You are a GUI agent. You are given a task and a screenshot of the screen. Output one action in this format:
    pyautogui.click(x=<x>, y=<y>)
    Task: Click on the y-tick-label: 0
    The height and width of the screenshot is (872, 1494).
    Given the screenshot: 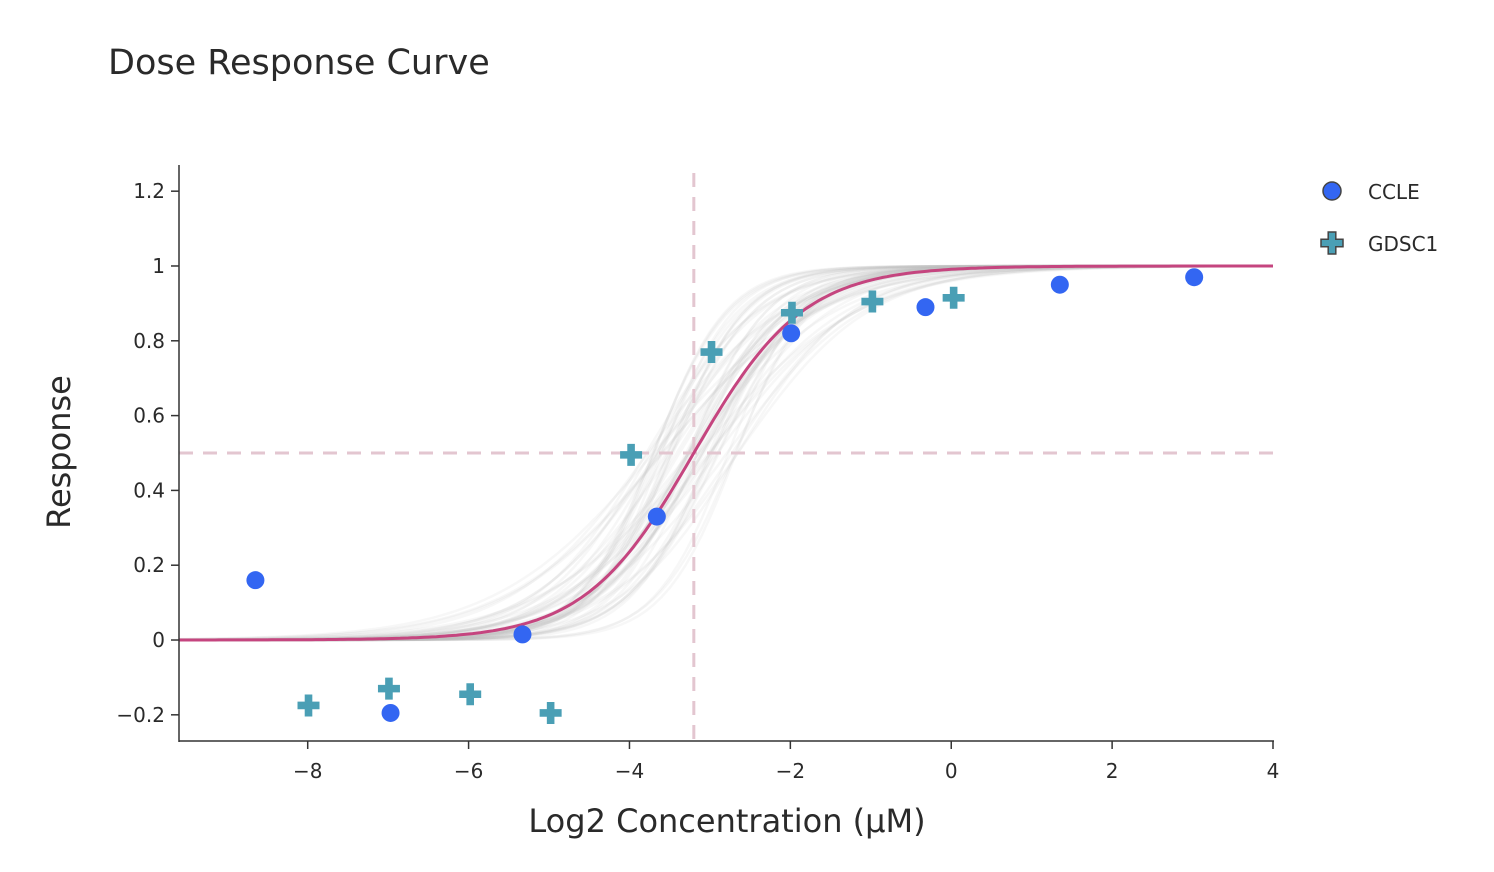 What is the action you would take?
    pyautogui.click(x=158, y=640)
    